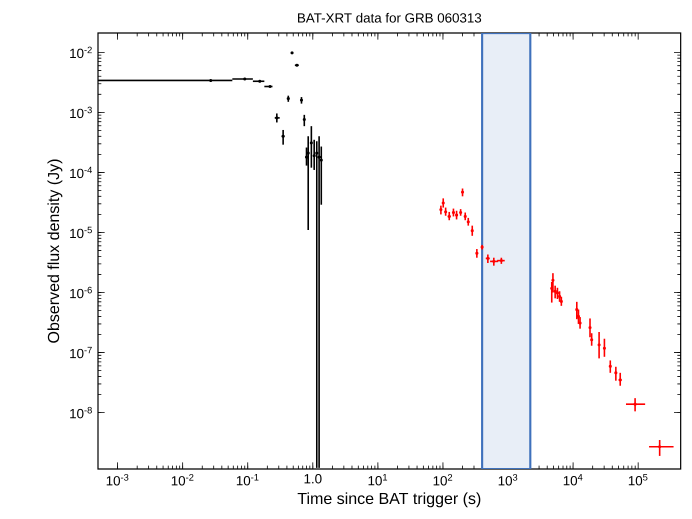 This screenshot has width=692, height=519. Describe the element at coordinates (508, 480) in the screenshot. I see `x-tick-label: 10$^{3}$` at that location.